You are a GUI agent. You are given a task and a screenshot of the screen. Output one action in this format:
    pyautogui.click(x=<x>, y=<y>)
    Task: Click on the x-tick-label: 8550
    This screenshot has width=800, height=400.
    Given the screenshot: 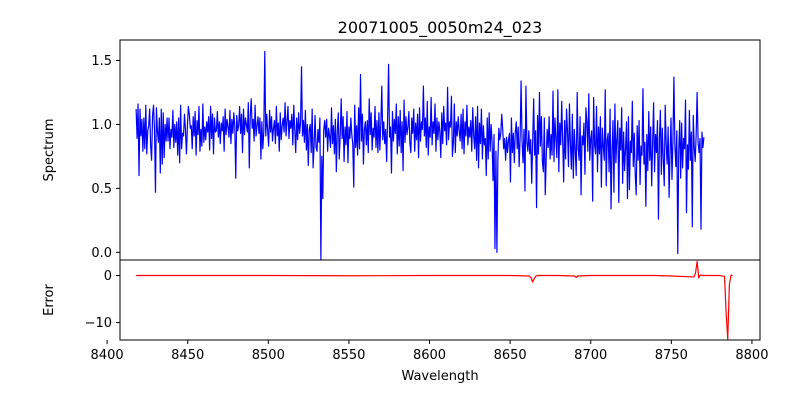 What is the action you would take?
    pyautogui.click(x=348, y=355)
    